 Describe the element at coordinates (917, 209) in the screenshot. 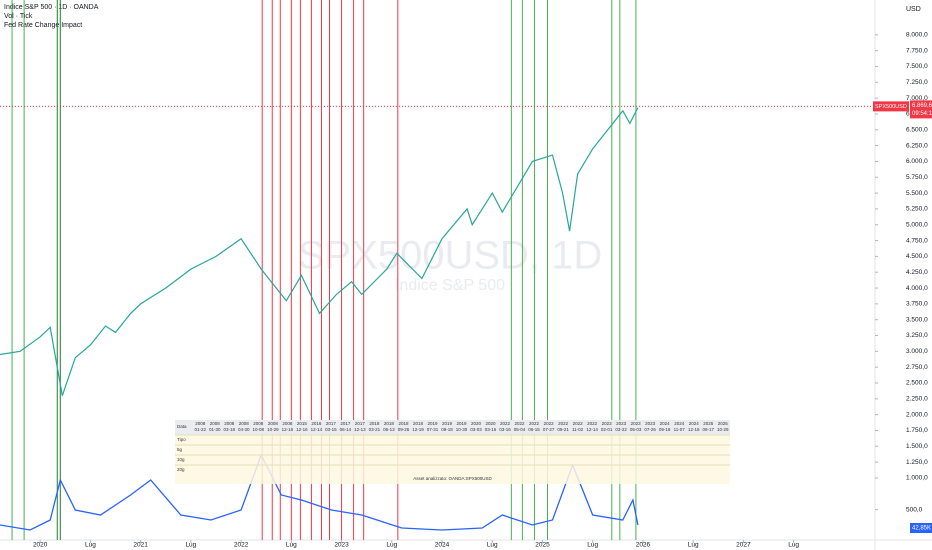

I see `y-tick-label: 5.250,0` at that location.